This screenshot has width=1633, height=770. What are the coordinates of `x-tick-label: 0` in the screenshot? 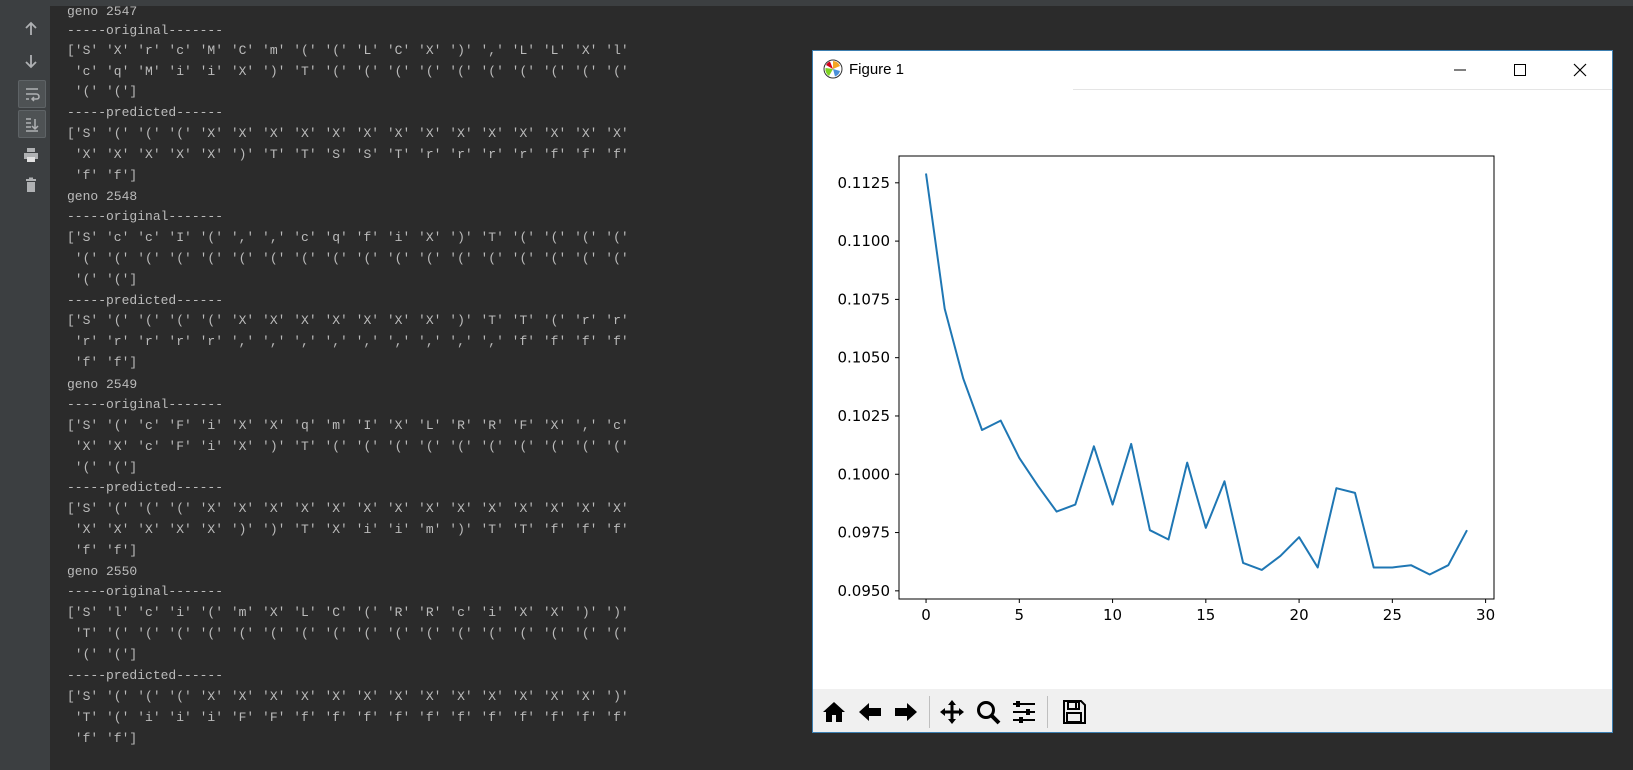 It's located at (926, 615).